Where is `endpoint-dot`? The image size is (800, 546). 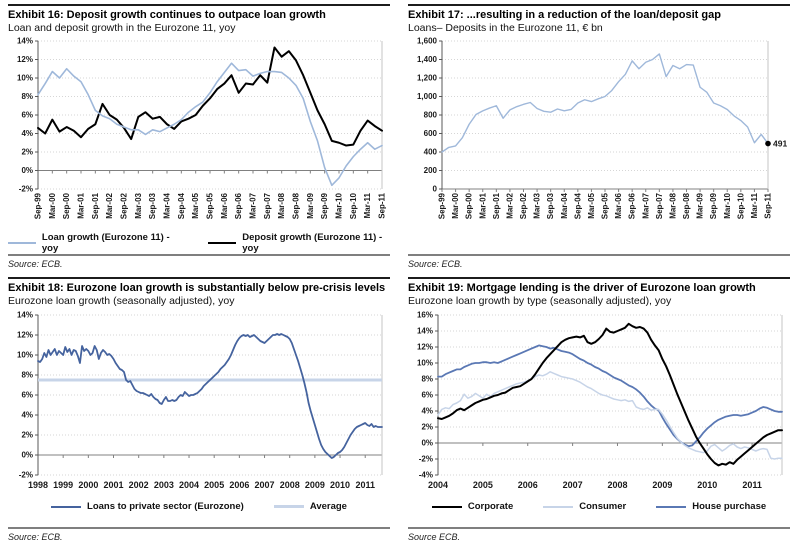
endpoint-dot is located at coordinates (768, 143).